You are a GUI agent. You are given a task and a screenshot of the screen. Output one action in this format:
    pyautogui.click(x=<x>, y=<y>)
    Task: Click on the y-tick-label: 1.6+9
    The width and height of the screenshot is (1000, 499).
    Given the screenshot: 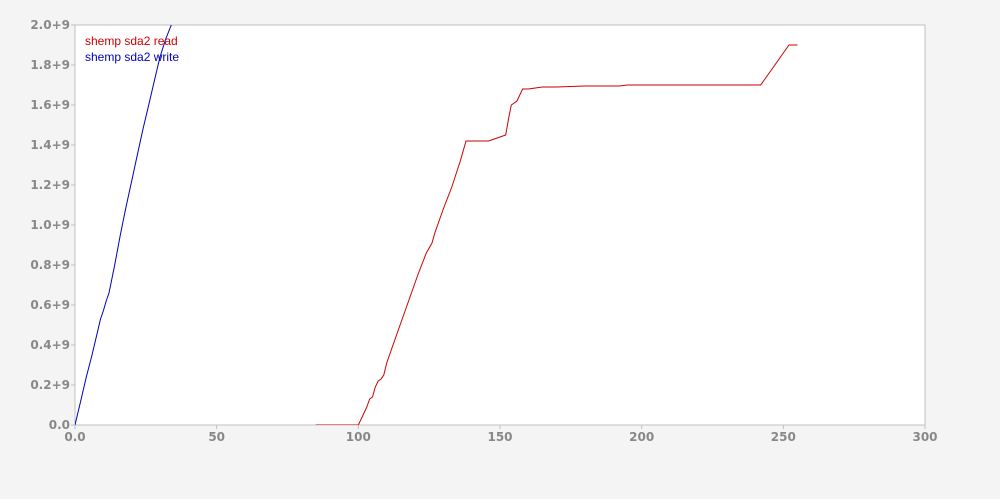 What is the action you would take?
    pyautogui.click(x=50, y=105)
    